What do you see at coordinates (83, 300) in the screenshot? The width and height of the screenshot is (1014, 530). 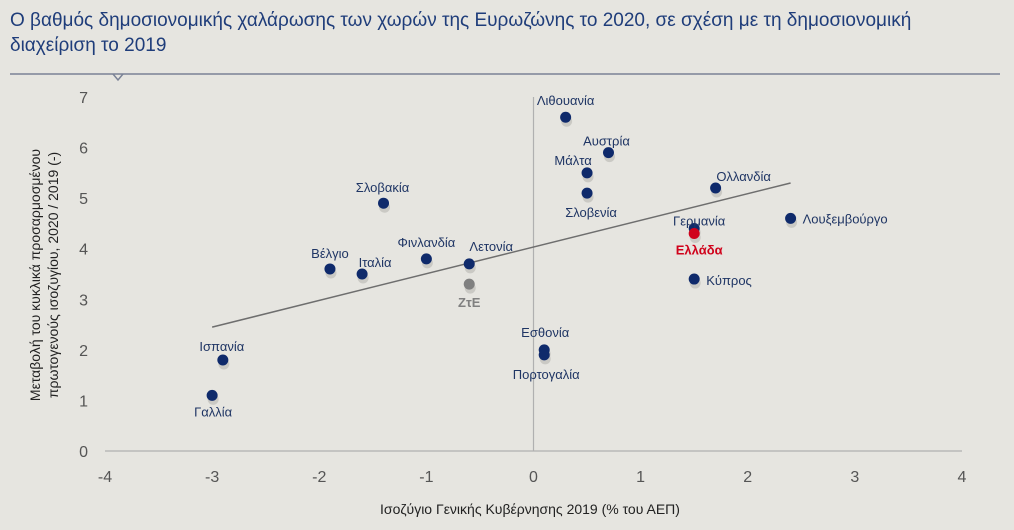 I see `y-tick-label: 3` at bounding box center [83, 300].